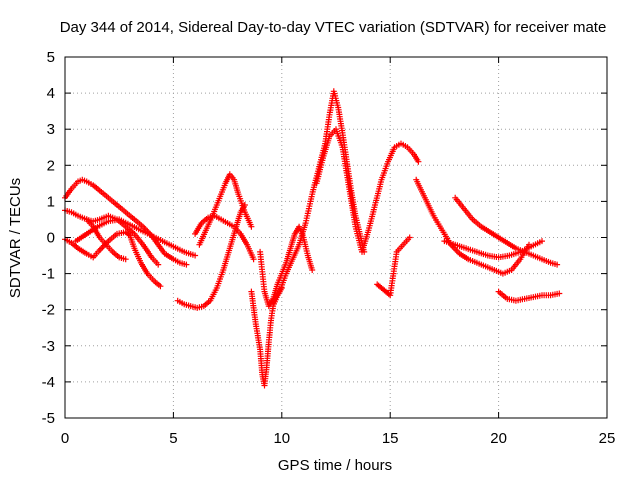 The image size is (640, 480). Describe the element at coordinates (48, 310) in the screenshot. I see `y-tick-label: -2` at that location.